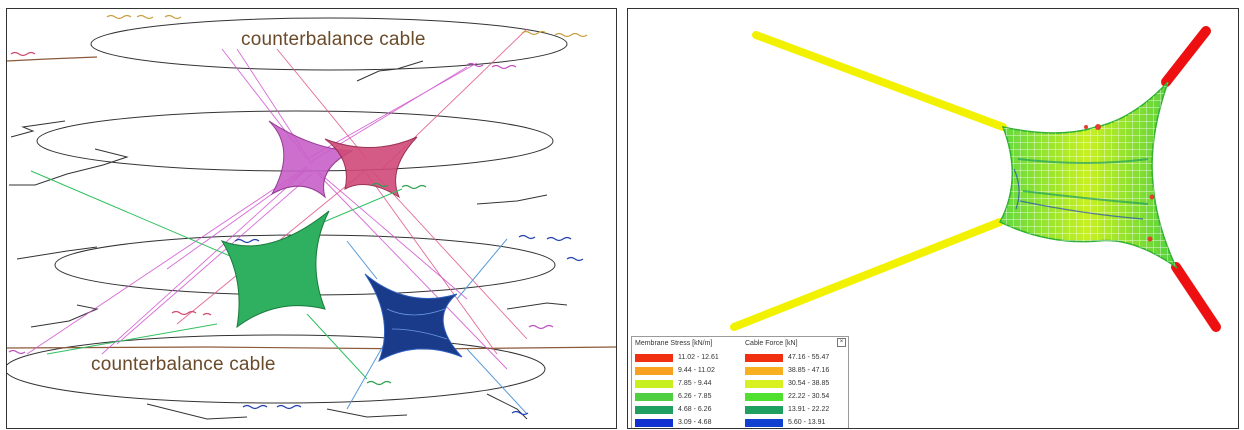 The image size is (1244, 430). Describe the element at coordinates (677, 409) in the screenshot. I see `membrane-stress-legend-row: 4.68 - 6.26` at that location.